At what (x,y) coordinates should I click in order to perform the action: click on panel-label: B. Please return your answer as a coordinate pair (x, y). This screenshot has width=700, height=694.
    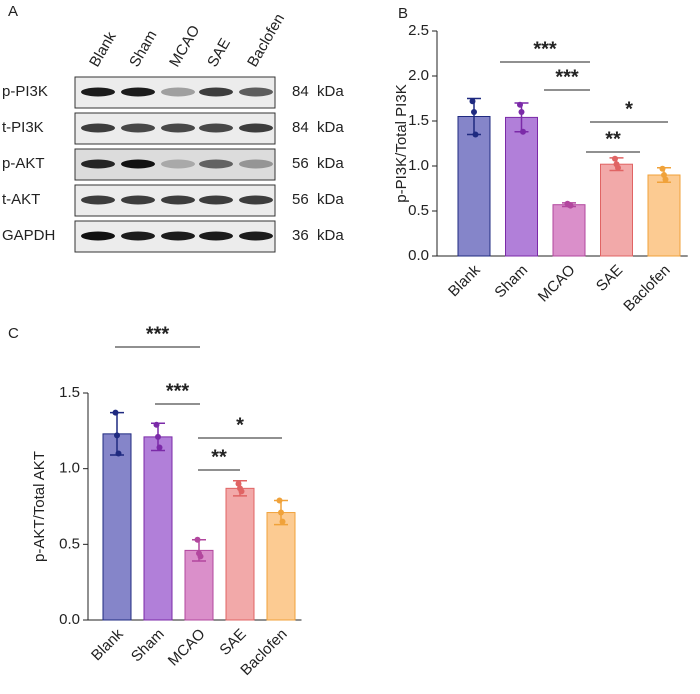
    Looking at the image, I should click on (403, 13).